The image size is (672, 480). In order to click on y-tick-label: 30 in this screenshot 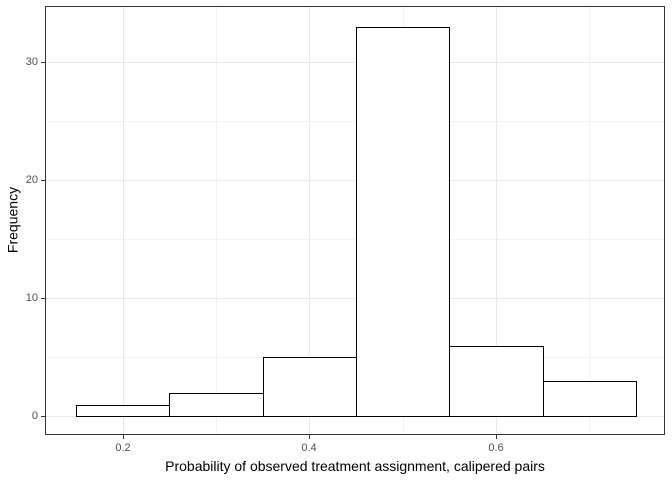, I will do `click(31, 62)`.